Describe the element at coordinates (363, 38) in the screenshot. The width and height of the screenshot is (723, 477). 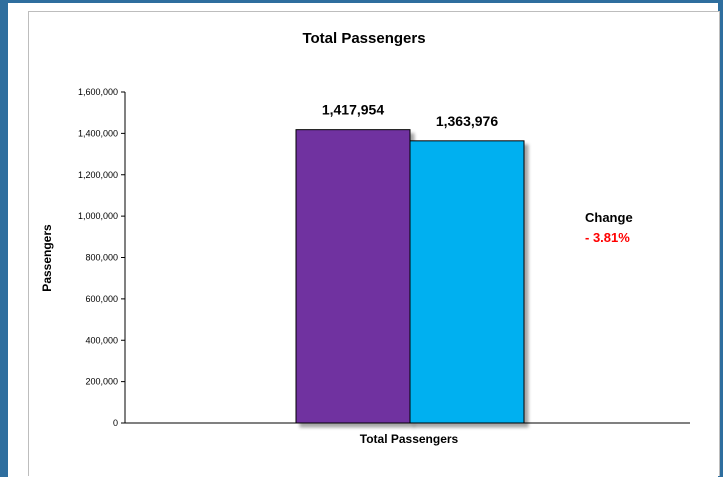
I see `chart-title: Total Passengers` at that location.